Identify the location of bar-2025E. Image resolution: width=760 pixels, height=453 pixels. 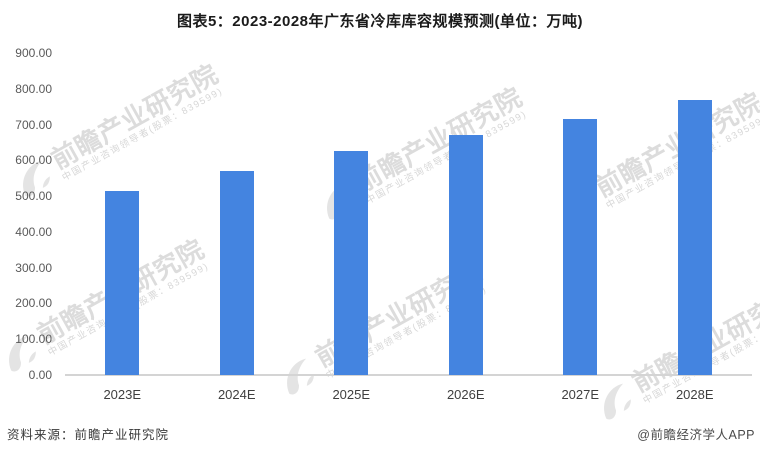
(351, 263).